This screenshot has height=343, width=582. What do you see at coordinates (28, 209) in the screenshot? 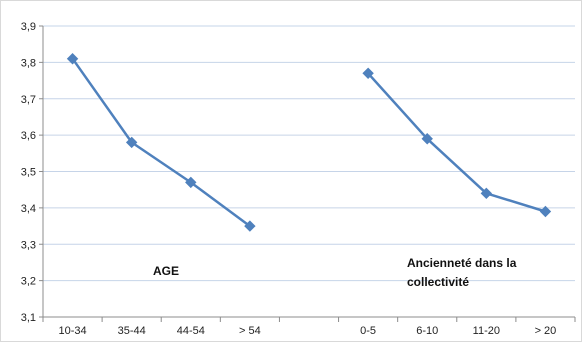
I see `y-tick-label-3: 3,4` at bounding box center [28, 209].